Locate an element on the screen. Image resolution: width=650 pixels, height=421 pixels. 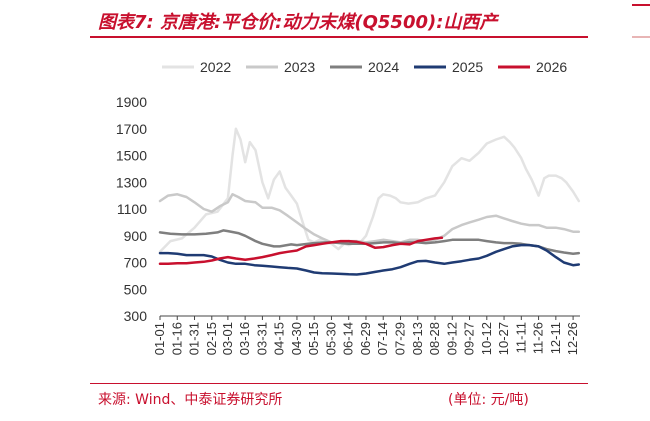
x-tick-label: 03-16 is located at coordinates (244, 338).